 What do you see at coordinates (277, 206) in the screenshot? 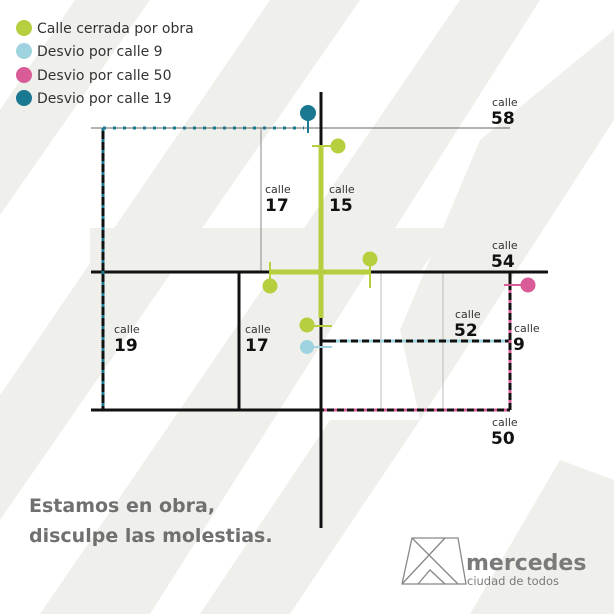
I see `label-17-top-number: 17` at bounding box center [277, 206].